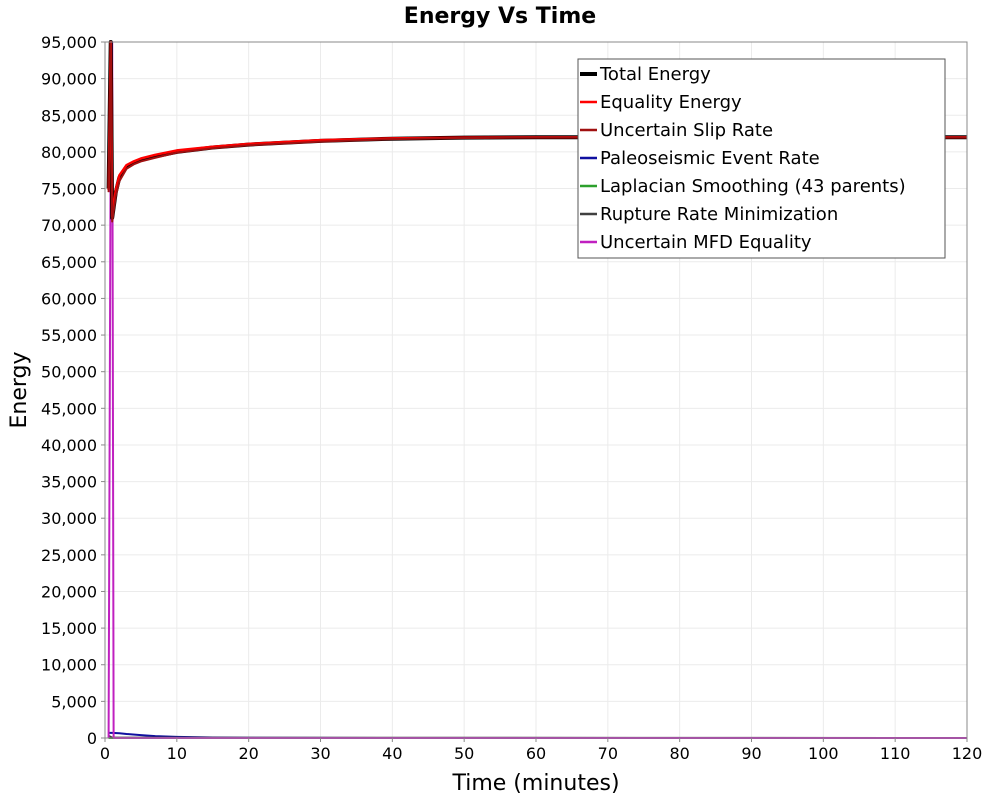 This screenshot has width=1000, height=800. Describe the element at coordinates (655, 74) in the screenshot. I see `legend-label-total-energy: Total Energy` at that location.